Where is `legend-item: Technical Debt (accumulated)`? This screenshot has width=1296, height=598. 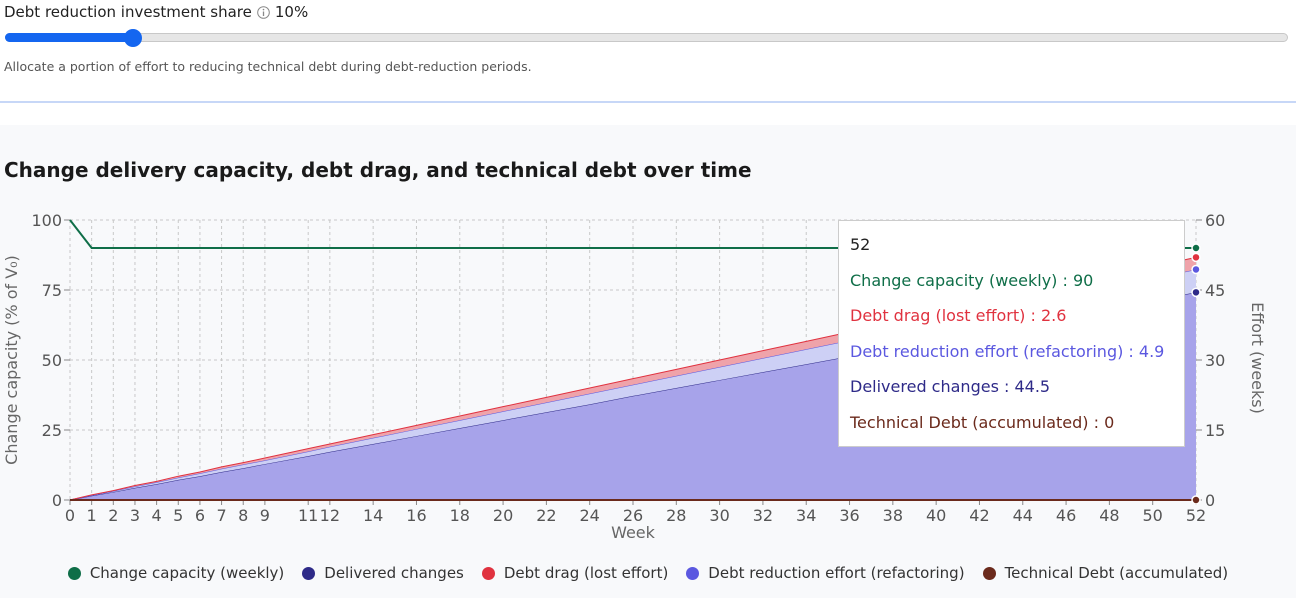 legend-item: Technical Debt (accumulated) is located at coordinates (1105, 573).